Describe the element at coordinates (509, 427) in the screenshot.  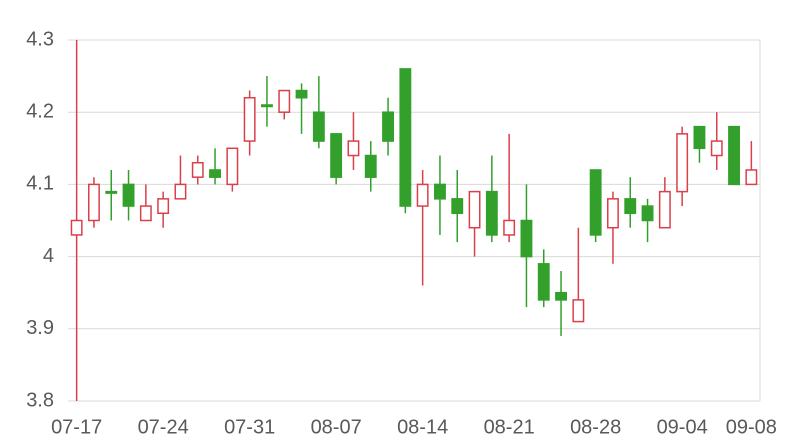
I see `x-tick-label: 08-21` at that location.